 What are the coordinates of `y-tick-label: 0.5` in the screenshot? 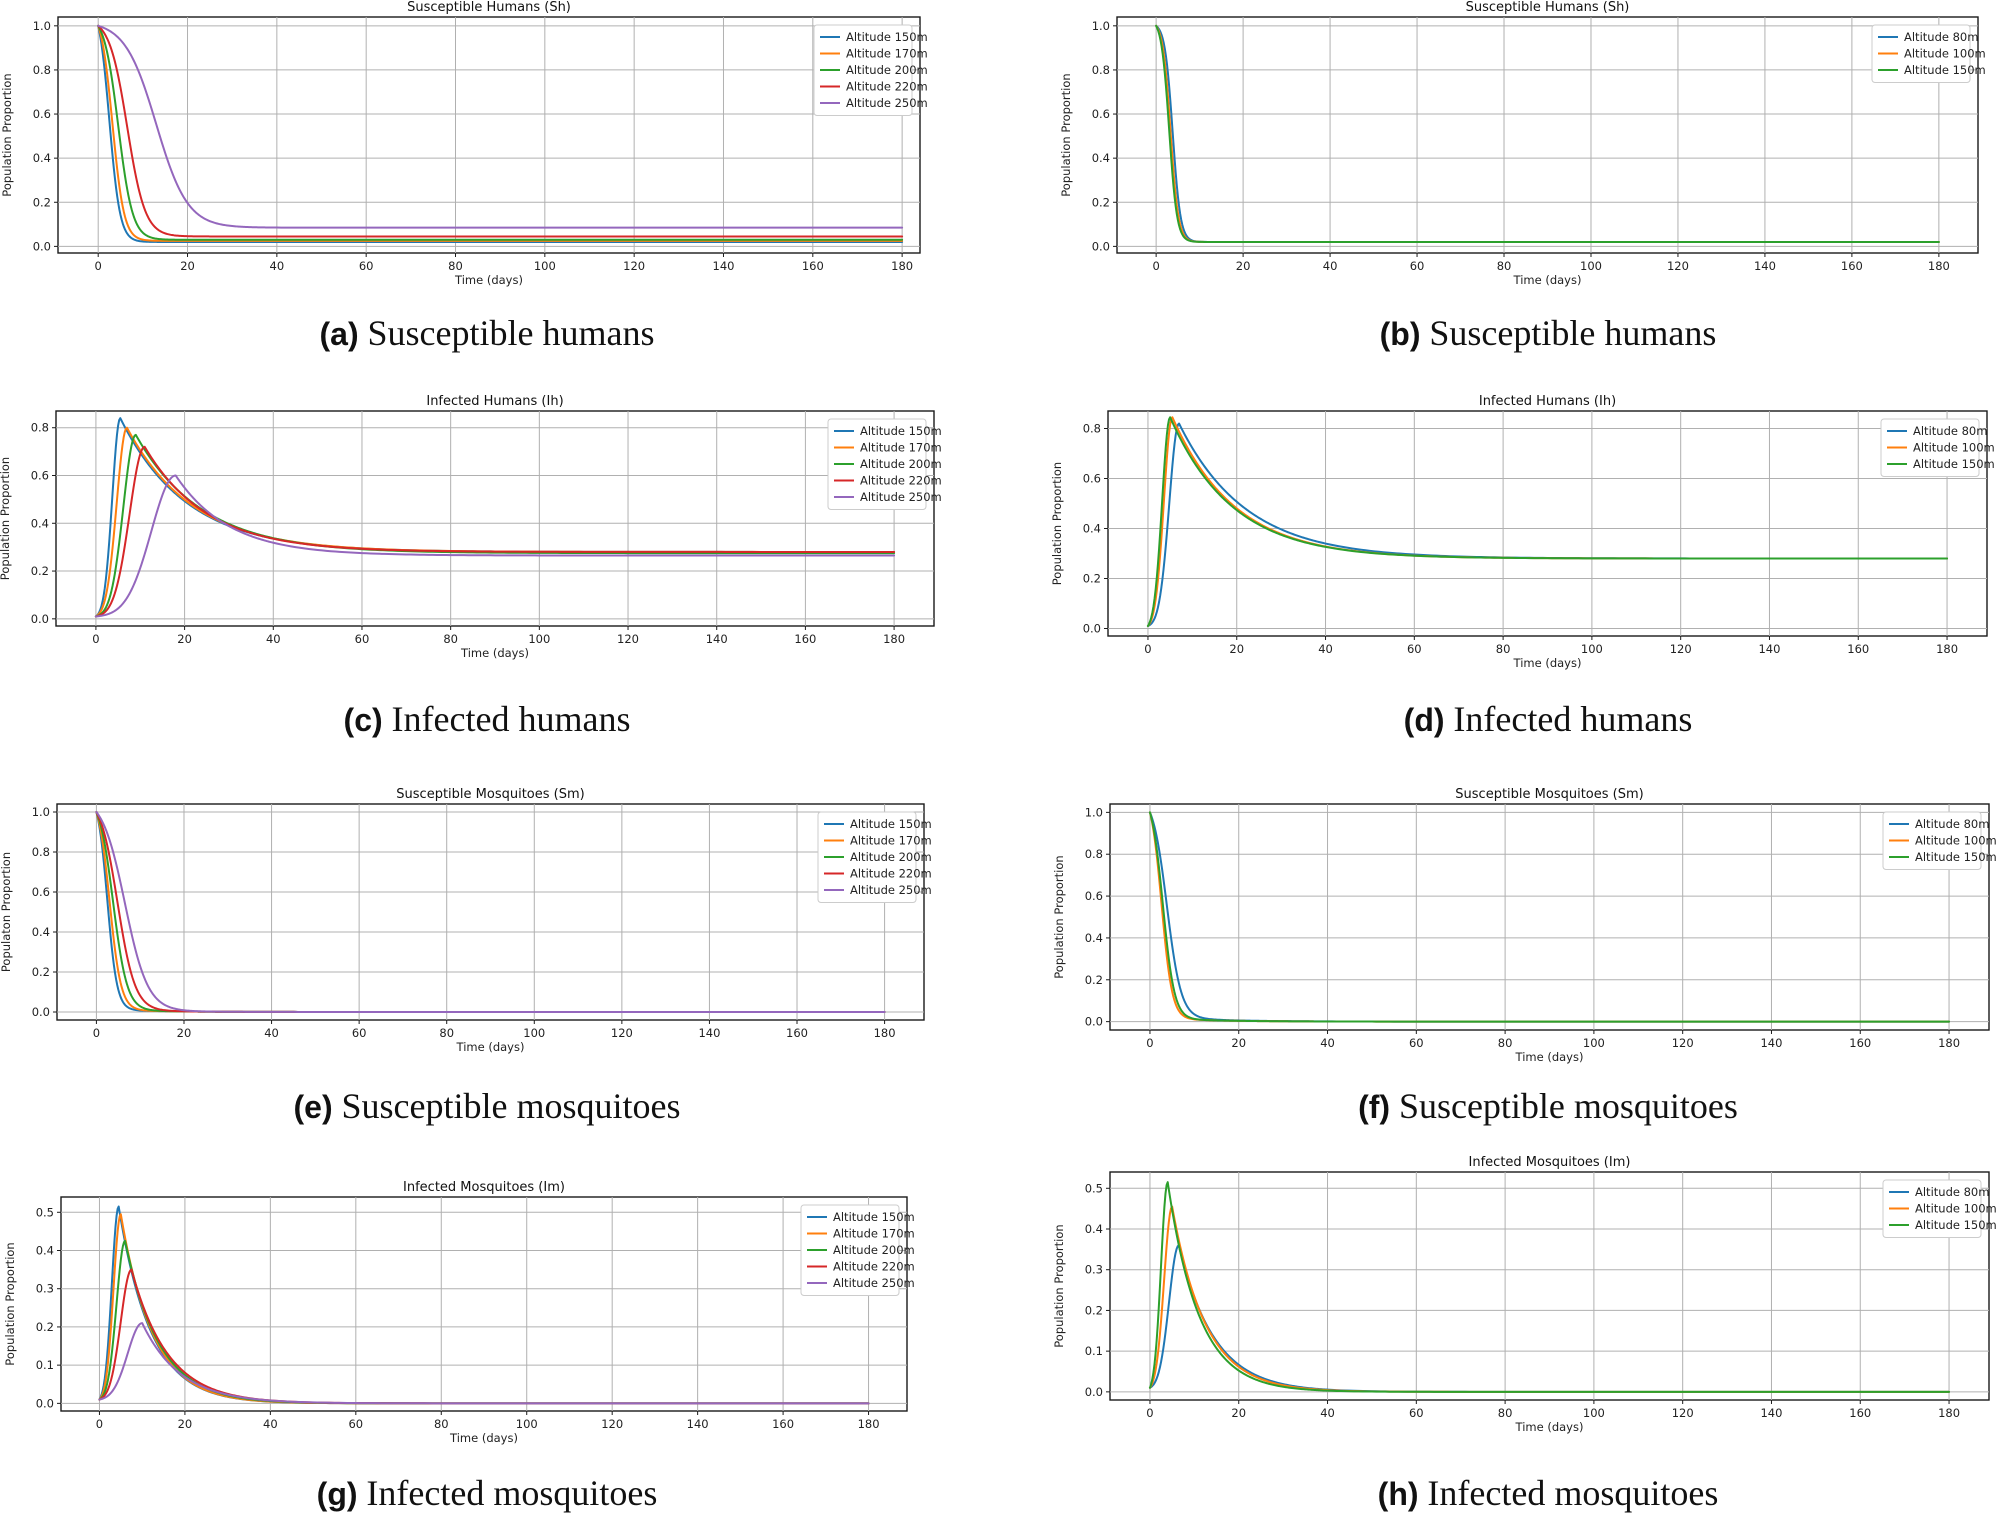 It's located at (45, 1212).